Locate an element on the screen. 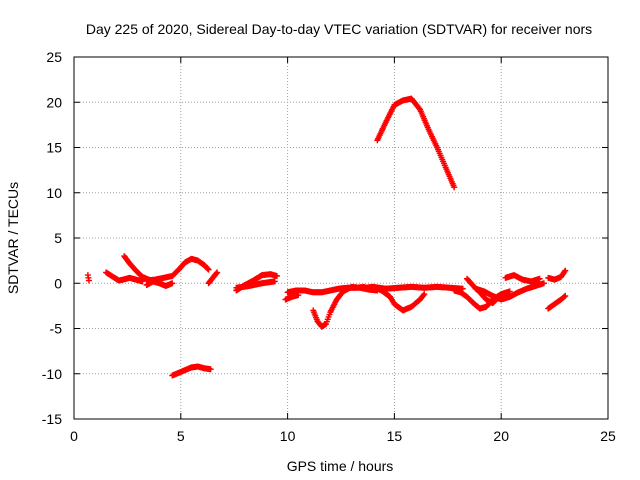  y-tick-label: -10 is located at coordinates (52, 374).